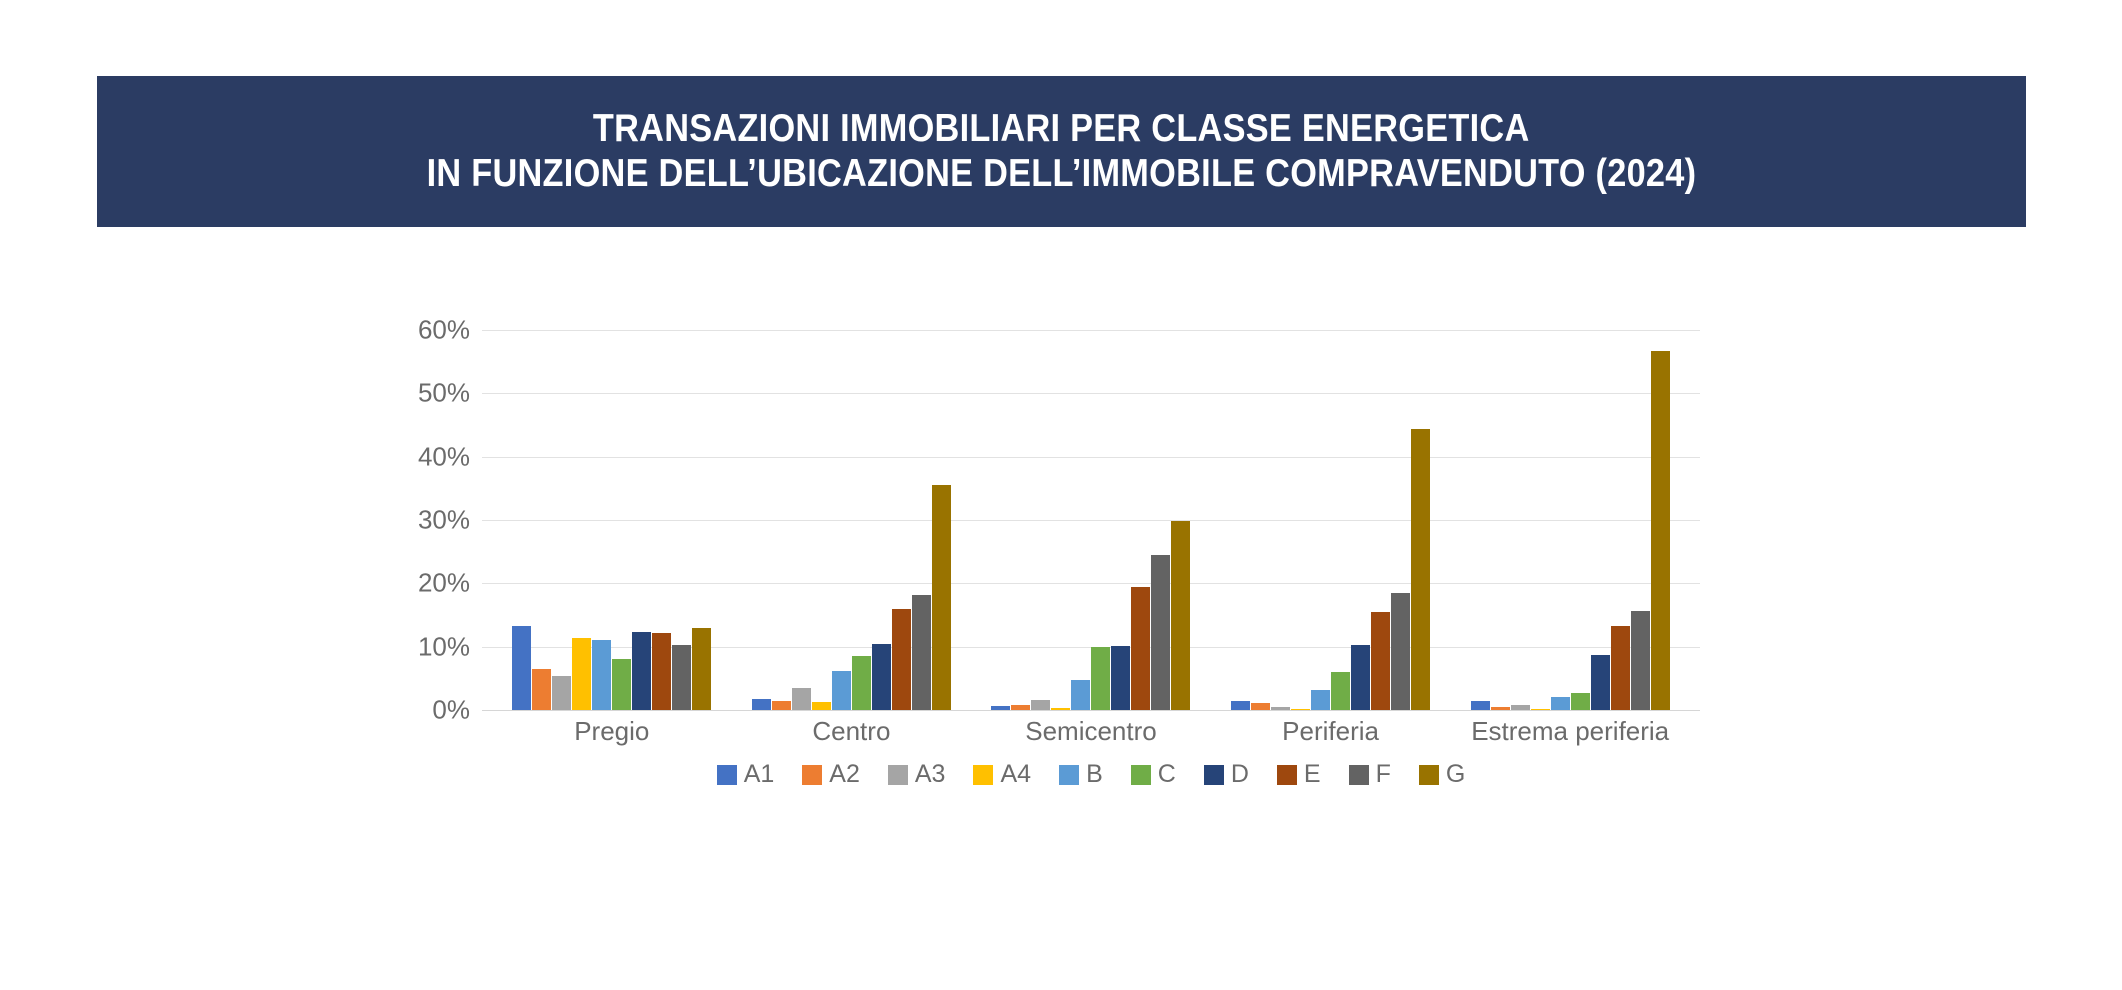 Image resolution: width=2122 pixels, height=990 pixels. I want to click on bar-a1-pregio, so click(522, 667).